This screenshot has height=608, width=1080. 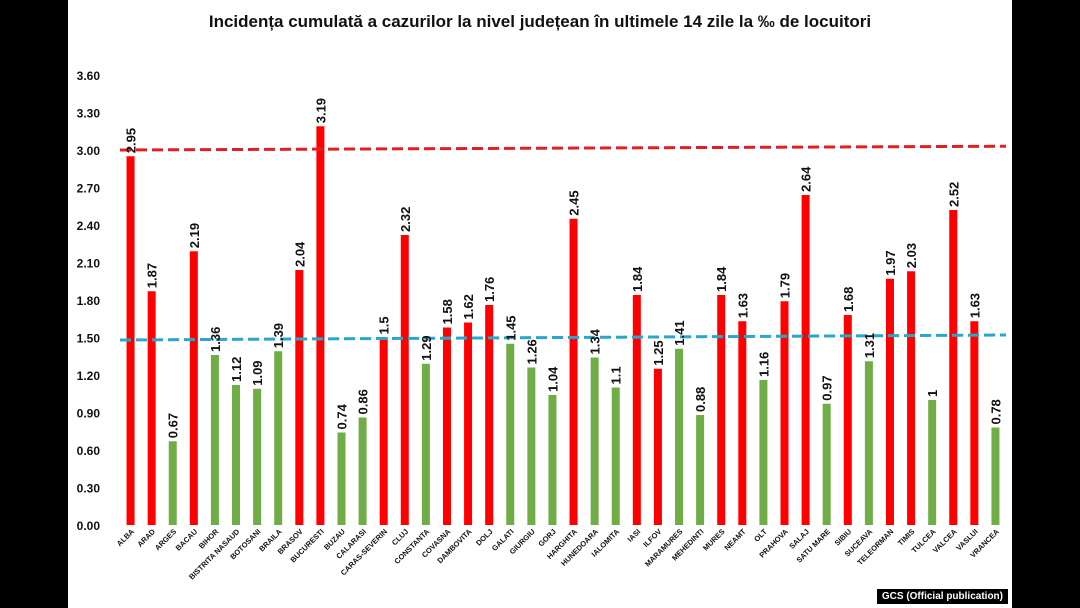 I want to click on value-label: 2.03, so click(x=911, y=255).